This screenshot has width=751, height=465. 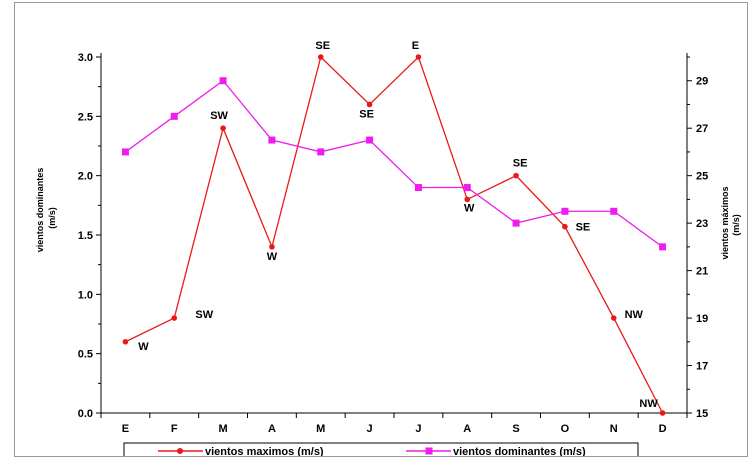 What do you see at coordinates (174, 429) in the screenshot?
I see `x-tick-label: F` at bounding box center [174, 429].